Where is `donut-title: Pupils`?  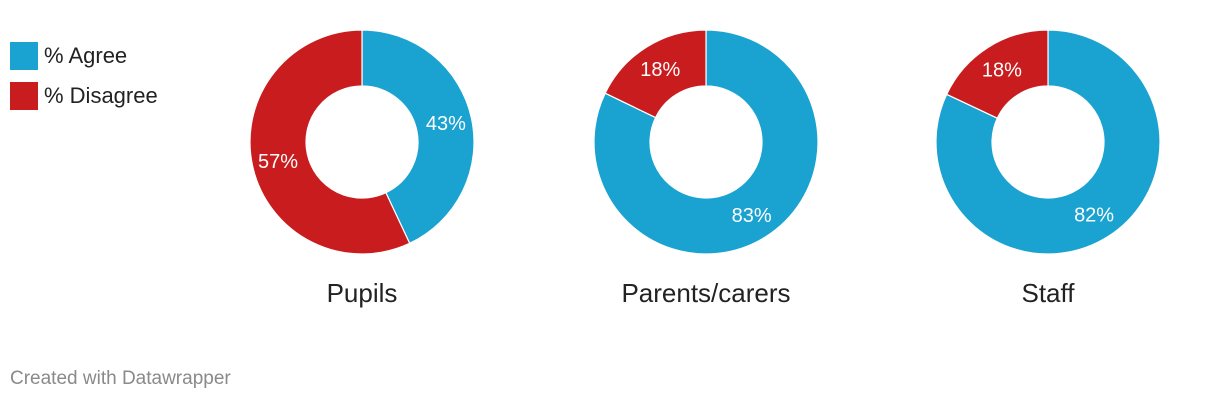 donut-title: Pupils is located at coordinates (362, 293).